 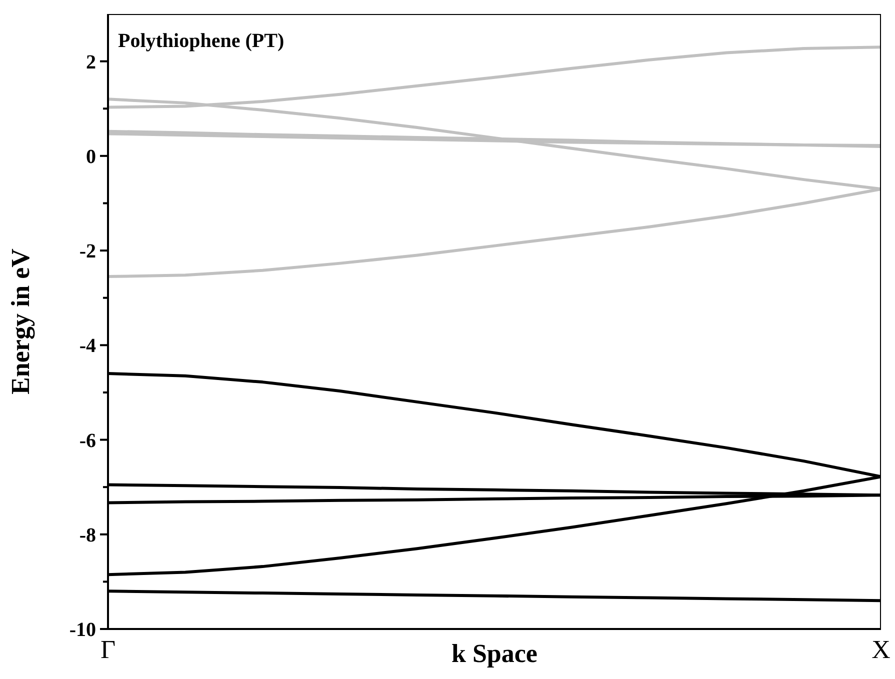 I want to click on x-axis-title: k Space, so click(x=495, y=653).